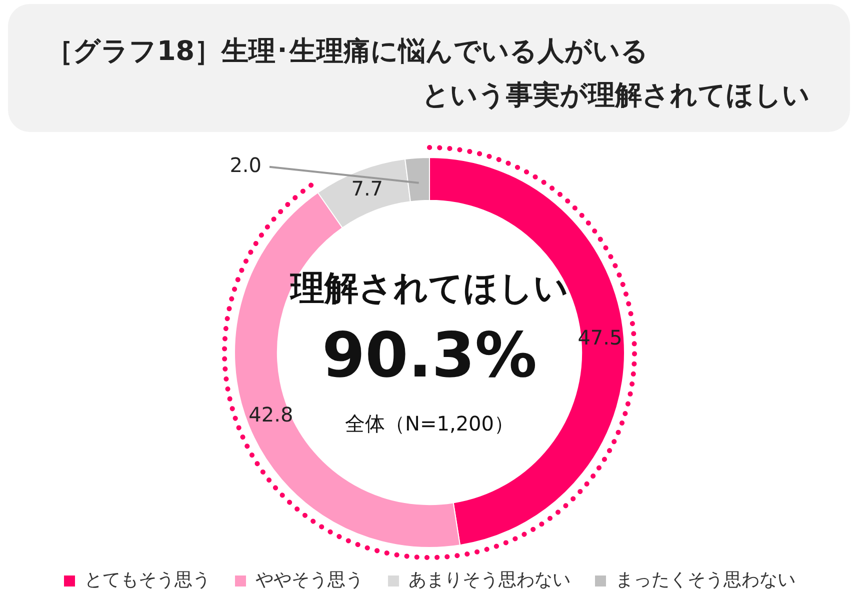 This screenshot has width=859, height=600. Describe the element at coordinates (428, 74) in the screenshot. I see `chart-title: ［グラフ18］生理･生理痛に悩んでいる人がいるという事実が理解されてほしい` at that location.